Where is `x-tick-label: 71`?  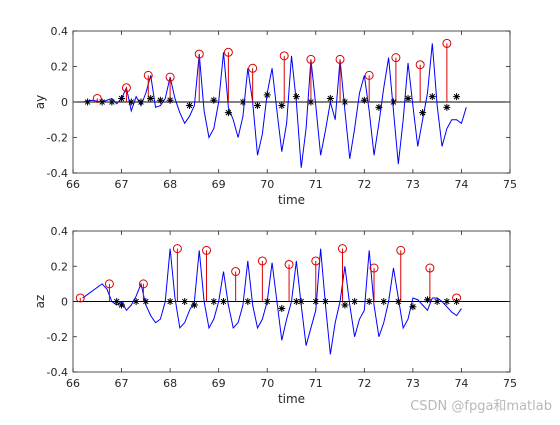 x-tick-label: 71 is located at coordinates (316, 184).